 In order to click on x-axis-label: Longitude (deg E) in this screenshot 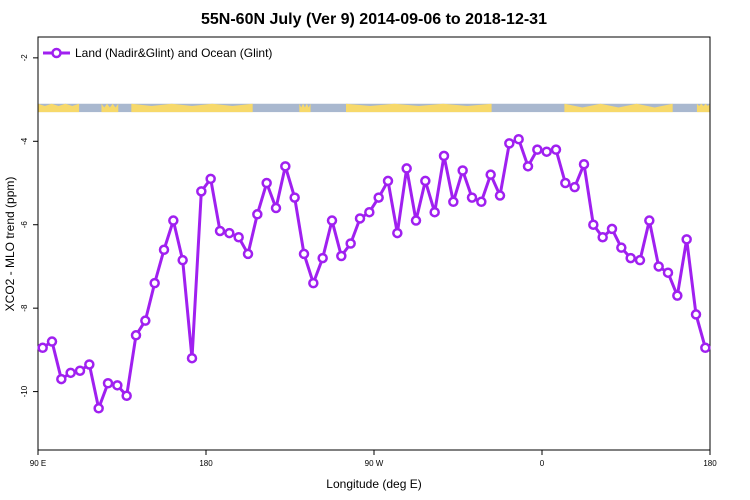, I will do `click(373, 484)`.